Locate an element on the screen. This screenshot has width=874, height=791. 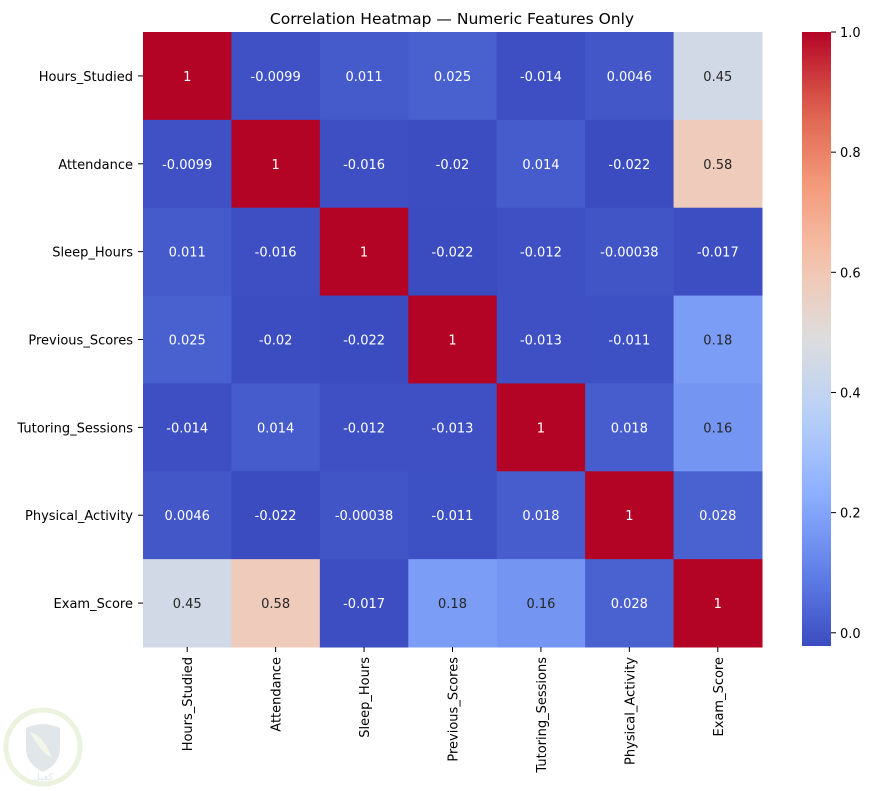
cell-annotation: 0.45 is located at coordinates (187, 604).